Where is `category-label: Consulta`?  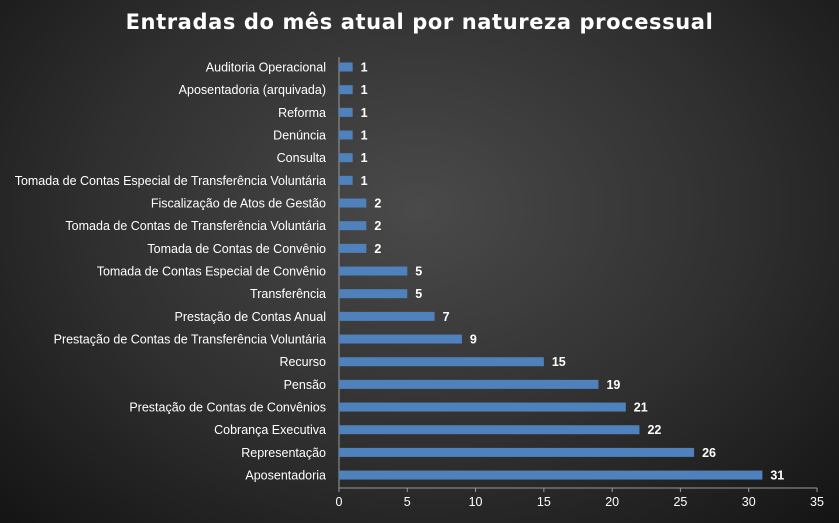 category-label: Consulta is located at coordinates (301, 158).